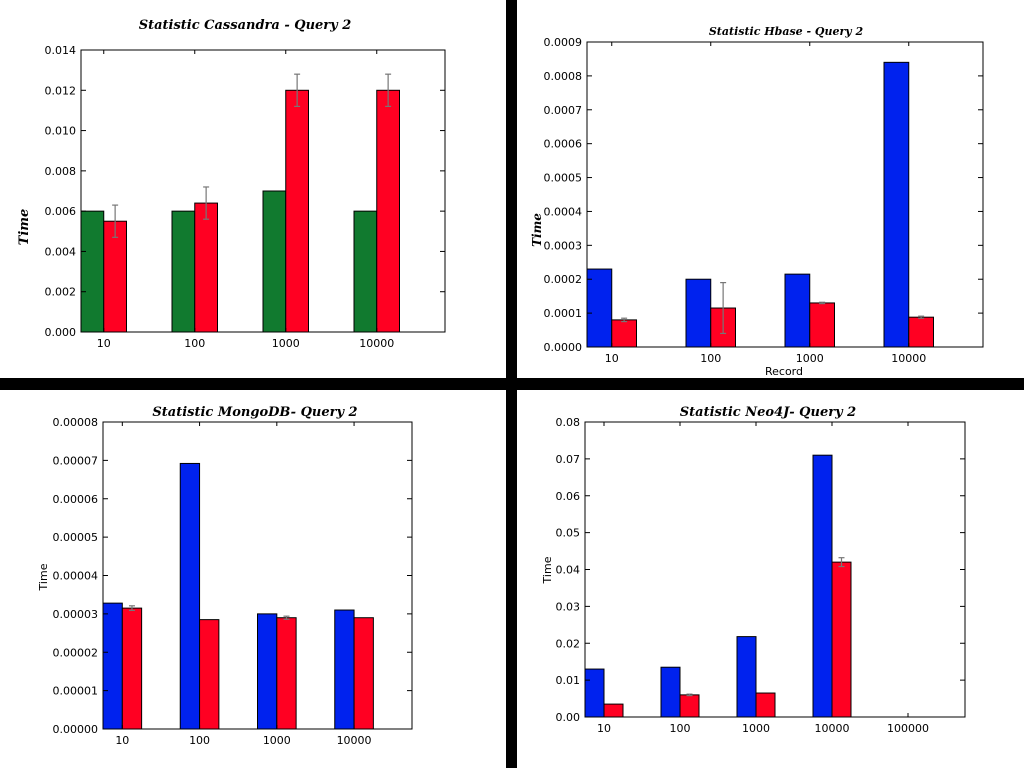 The height and width of the screenshot is (768, 1024). I want to click on y-tick-label: 0.04, so click(568, 570).